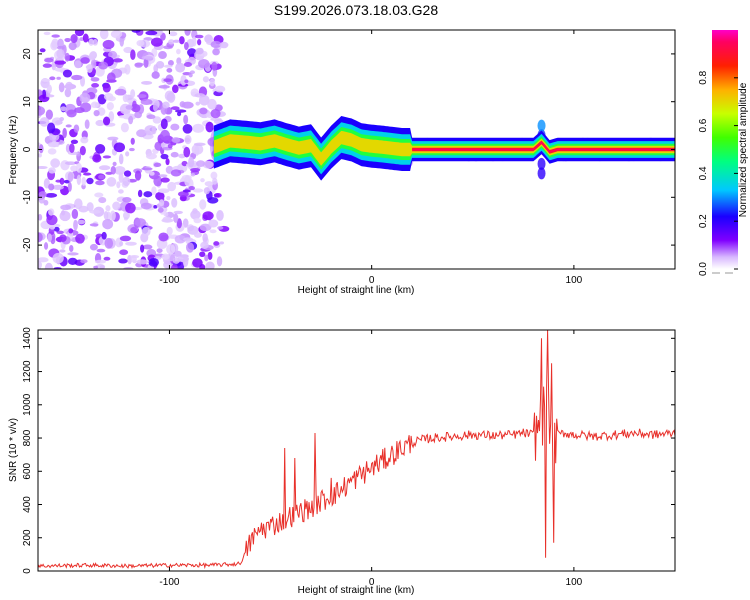 Image resolution: width=750 pixels, height=600 pixels. I want to click on y-tick-label: 10, so click(27, 102).